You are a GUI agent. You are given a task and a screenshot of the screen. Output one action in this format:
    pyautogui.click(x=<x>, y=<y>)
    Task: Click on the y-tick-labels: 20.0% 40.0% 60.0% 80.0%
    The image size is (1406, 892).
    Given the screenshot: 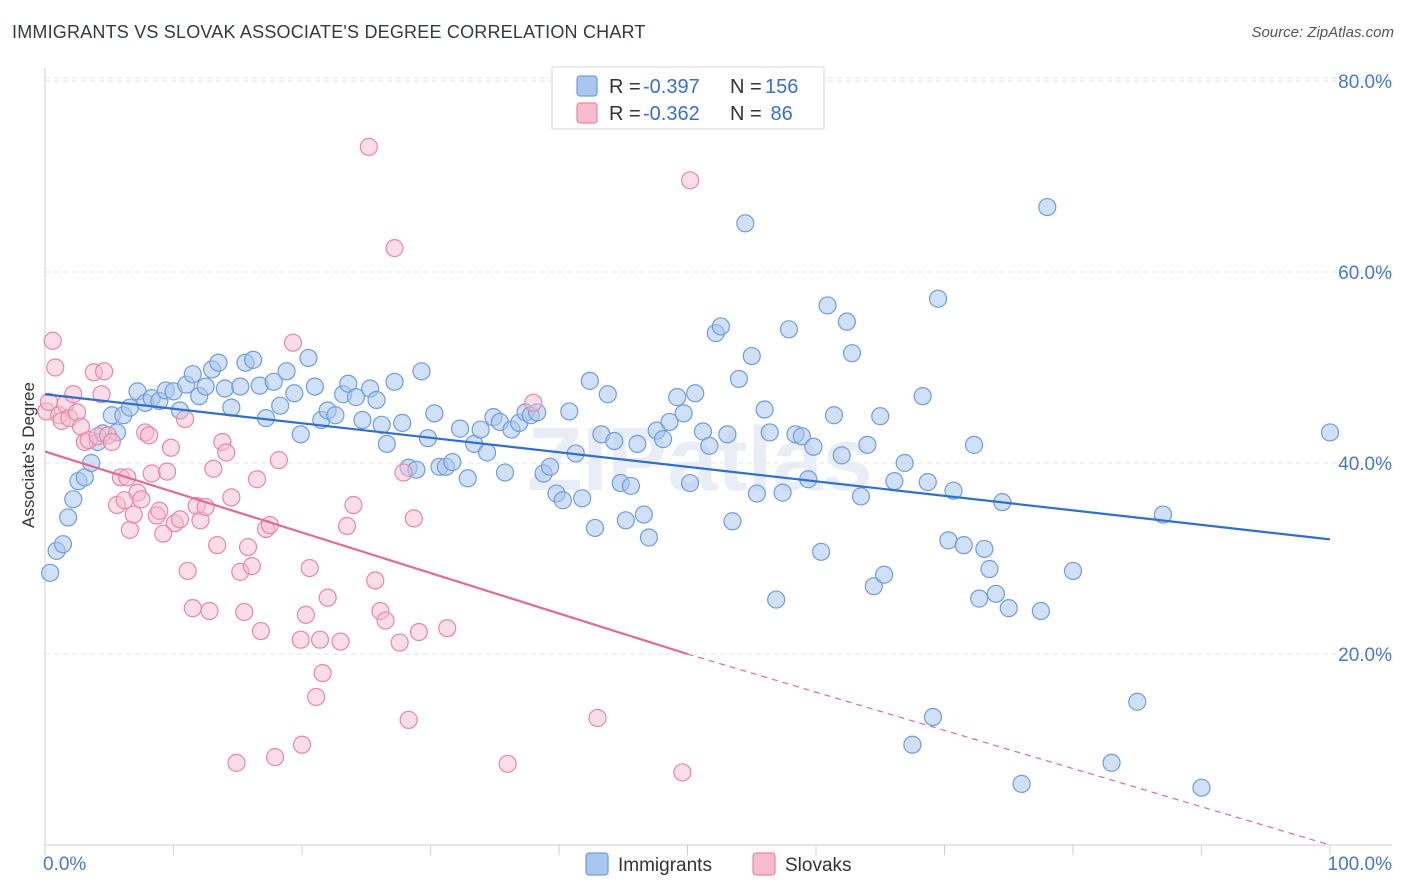 What is the action you would take?
    pyautogui.click(x=1365, y=369)
    